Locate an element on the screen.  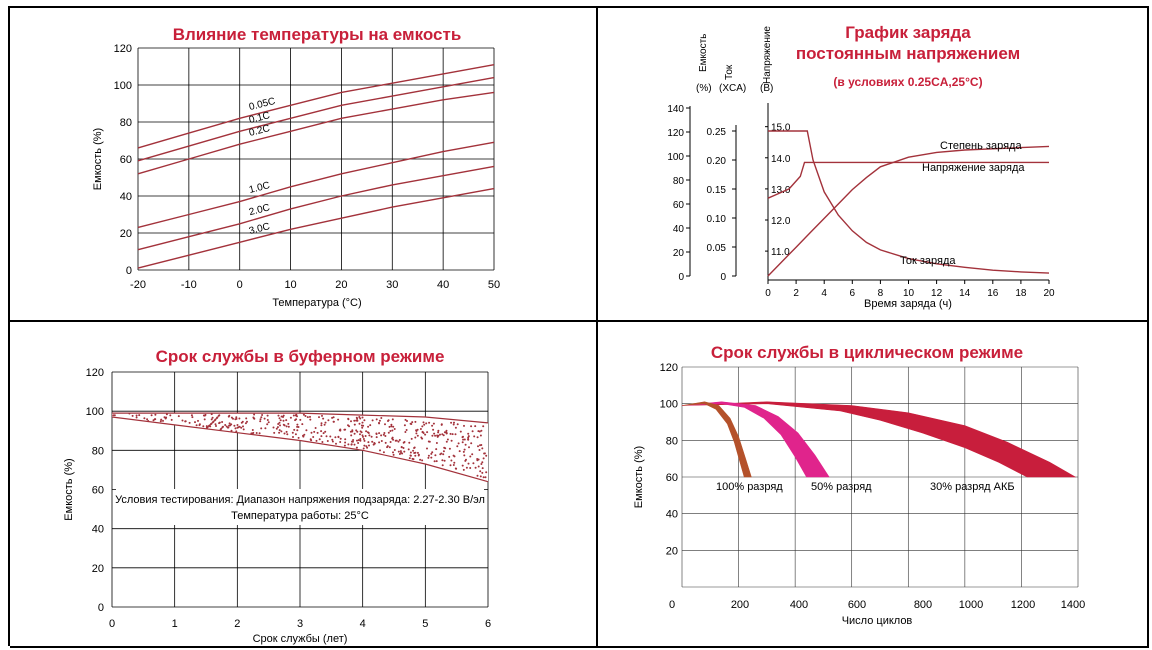
float-x-tick: 1 is located at coordinates (175, 624).